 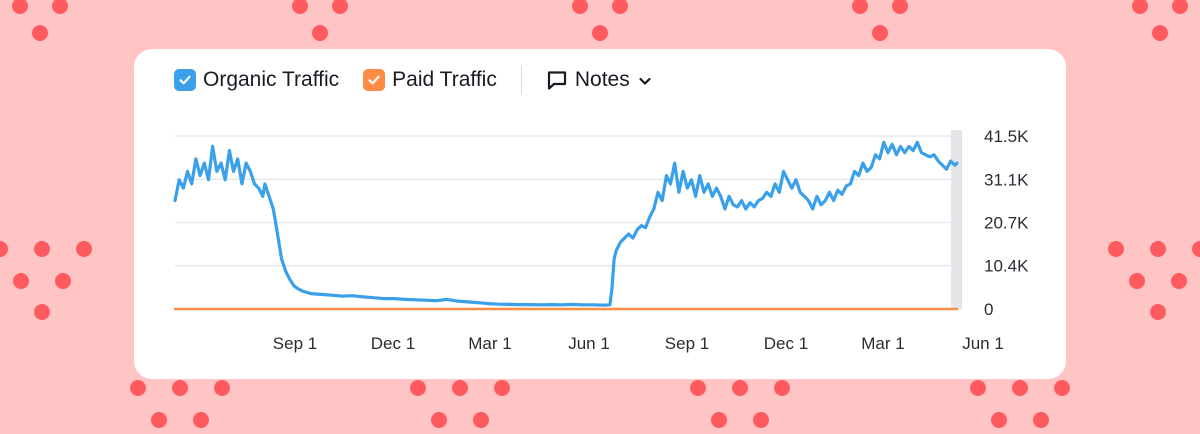 What do you see at coordinates (638, 343) in the screenshot?
I see `x-axis-labels: Sep 1 Dec 1 Mar 1 Jun 1 Sep 1 Dec 1 Mar 1 Jun 1` at bounding box center [638, 343].